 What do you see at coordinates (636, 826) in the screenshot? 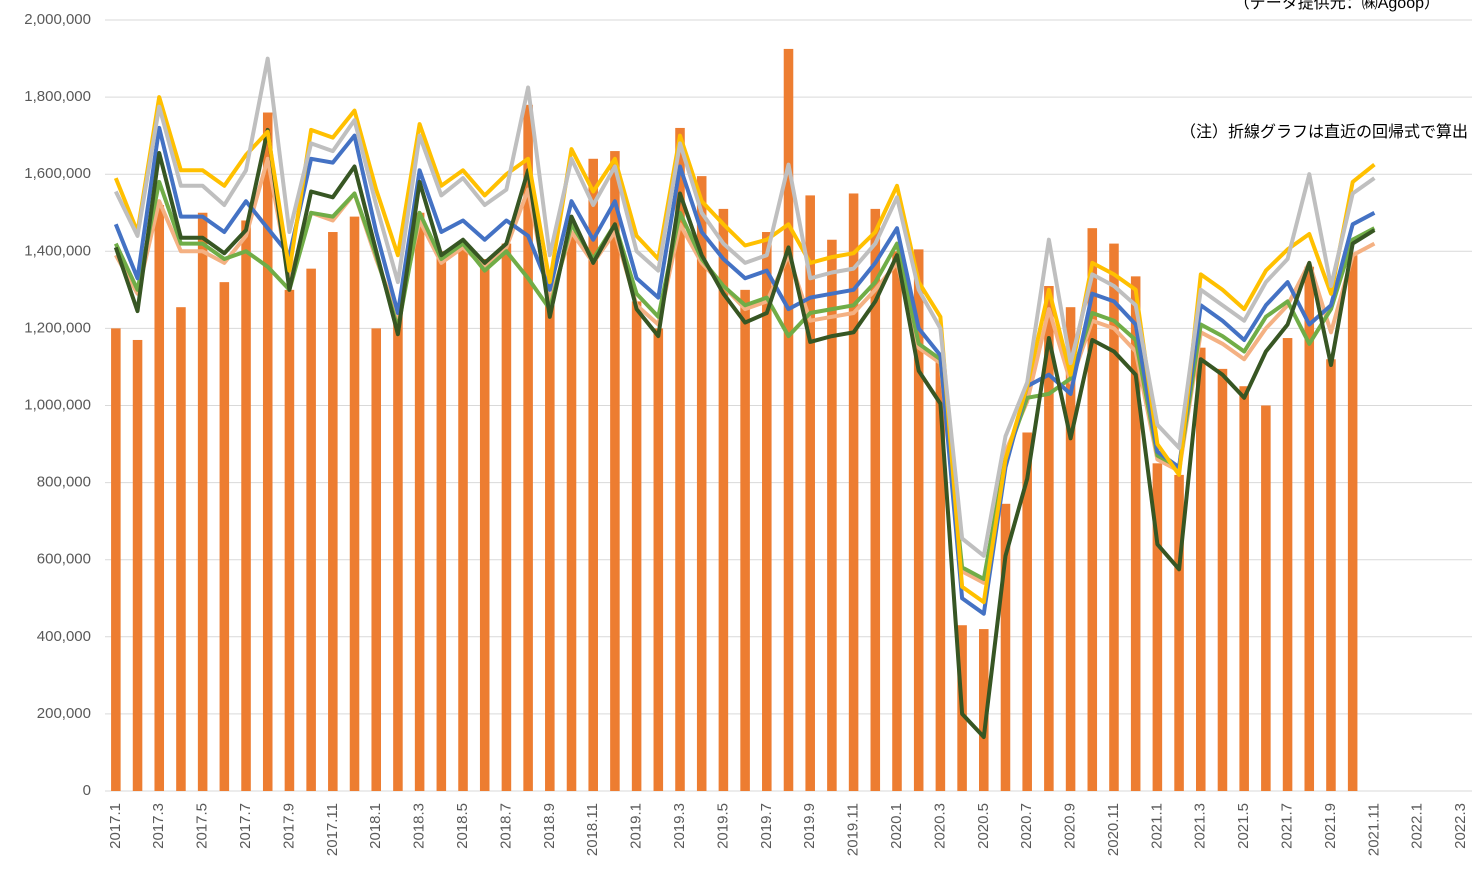
I see `x-tick-label: 2019.1` at bounding box center [636, 826].